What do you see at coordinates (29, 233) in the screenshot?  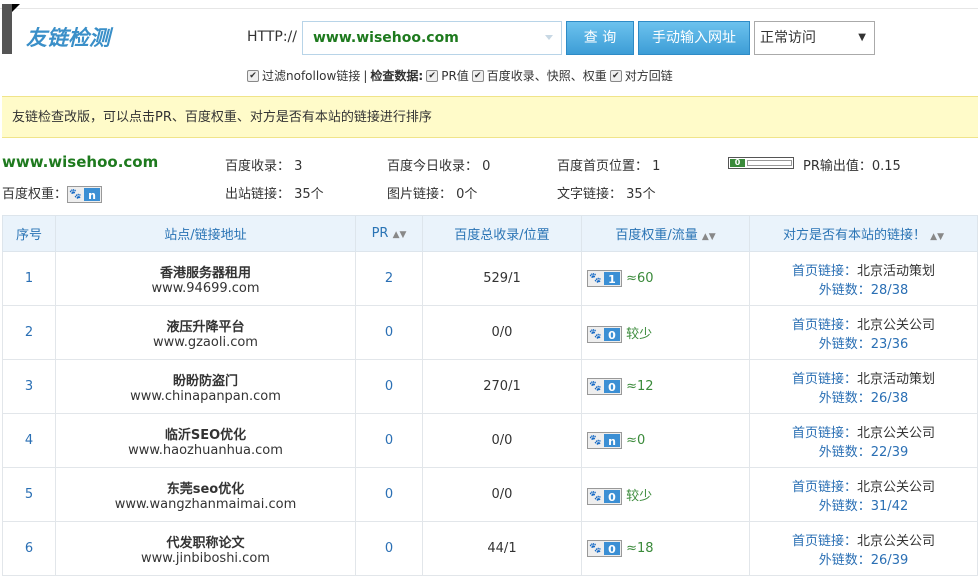 I see `col-no: 序号` at bounding box center [29, 233].